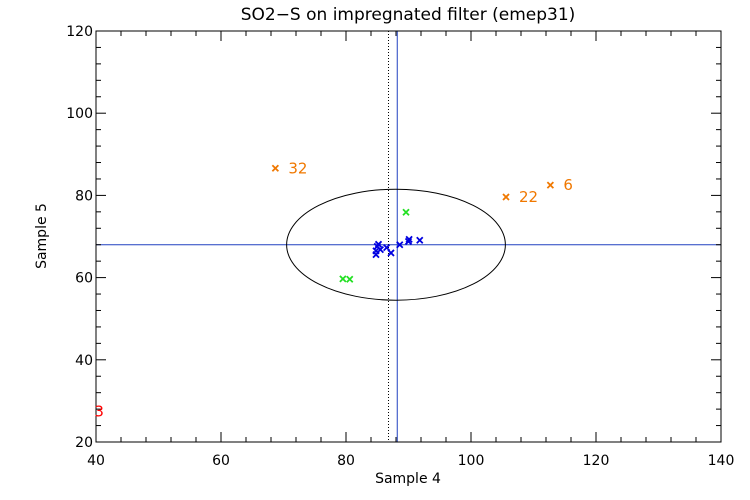  What do you see at coordinates (84, 279) in the screenshot?
I see `y-tick-label: 60` at bounding box center [84, 279].